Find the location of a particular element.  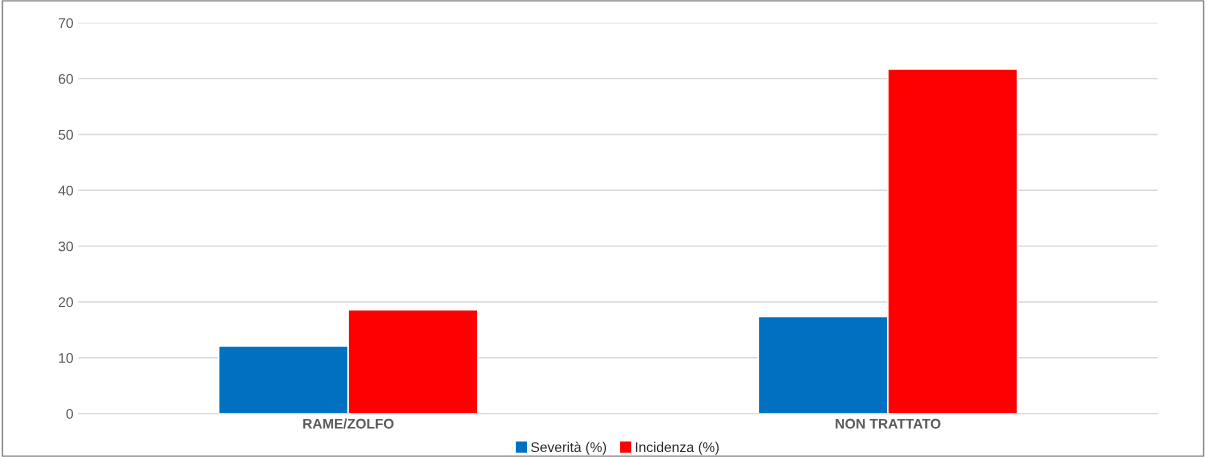

y-tick-label: 10 is located at coordinates (66, 358).